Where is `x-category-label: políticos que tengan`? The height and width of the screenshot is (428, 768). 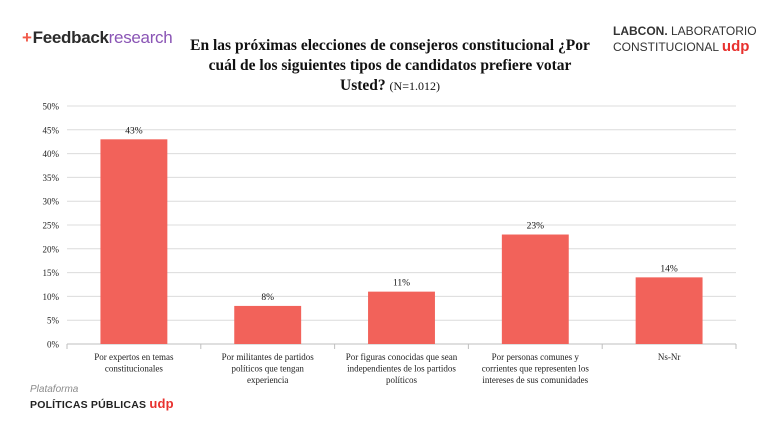 x-category-label: políticos que tengan is located at coordinates (267, 369).